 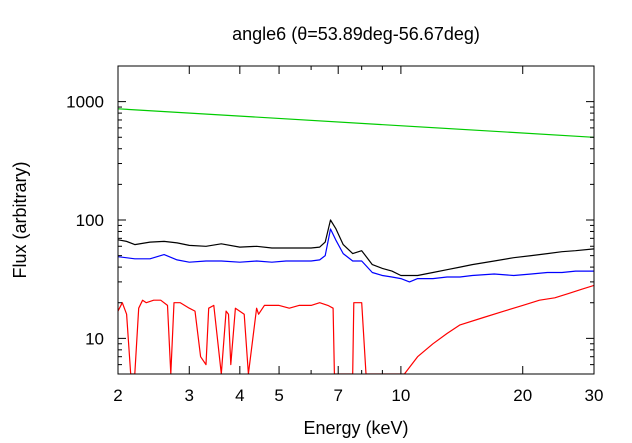 I want to click on x-tick-label: 7, so click(x=337, y=395).